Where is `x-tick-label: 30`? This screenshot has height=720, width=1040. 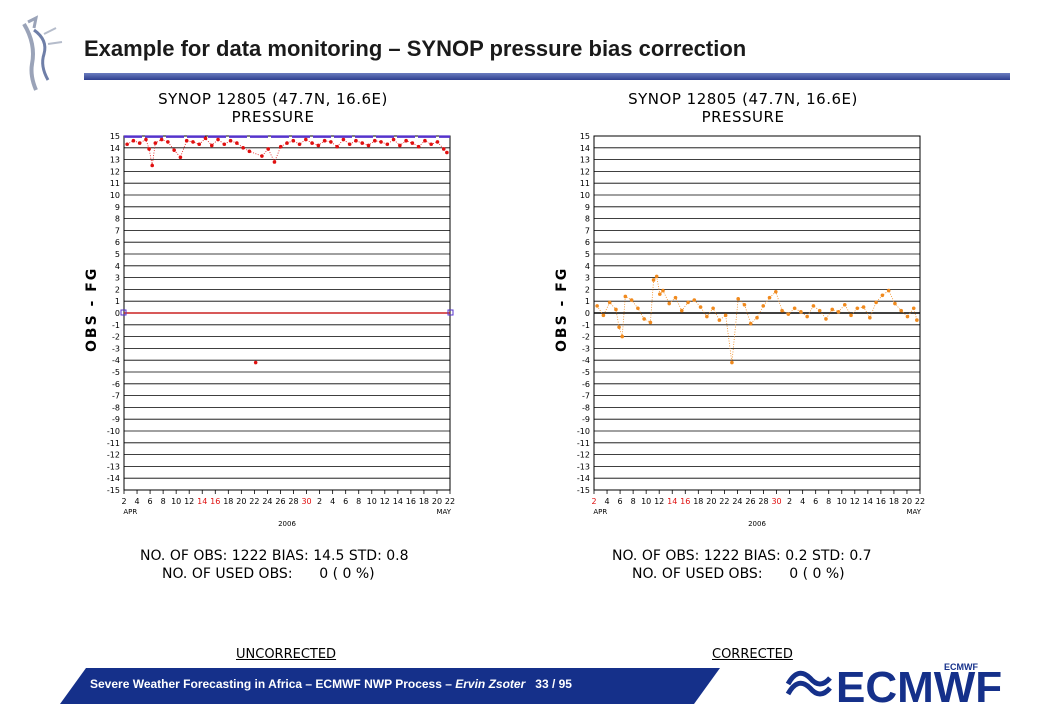
x-tick-label: 30 is located at coordinates (776, 501).